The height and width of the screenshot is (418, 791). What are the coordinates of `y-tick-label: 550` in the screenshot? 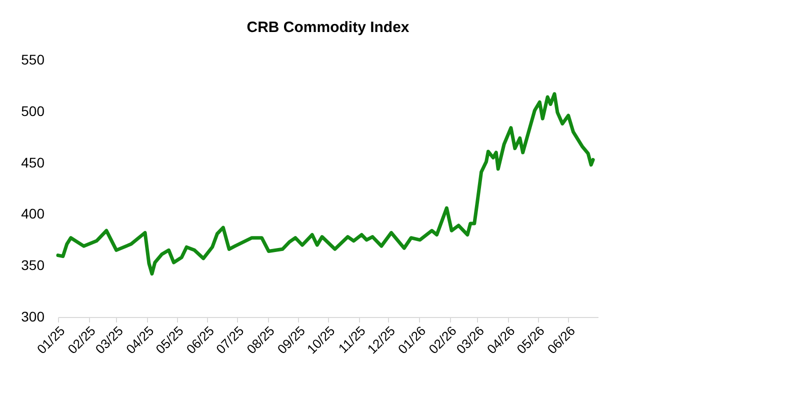 It's located at (33, 60).